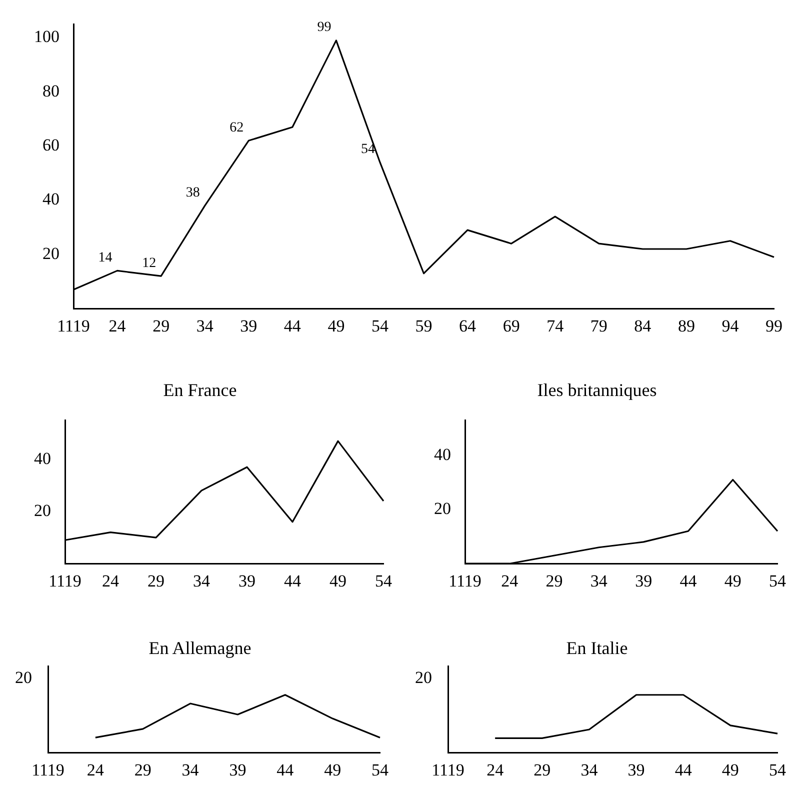  I want to click on data-label: 62, so click(237, 128).